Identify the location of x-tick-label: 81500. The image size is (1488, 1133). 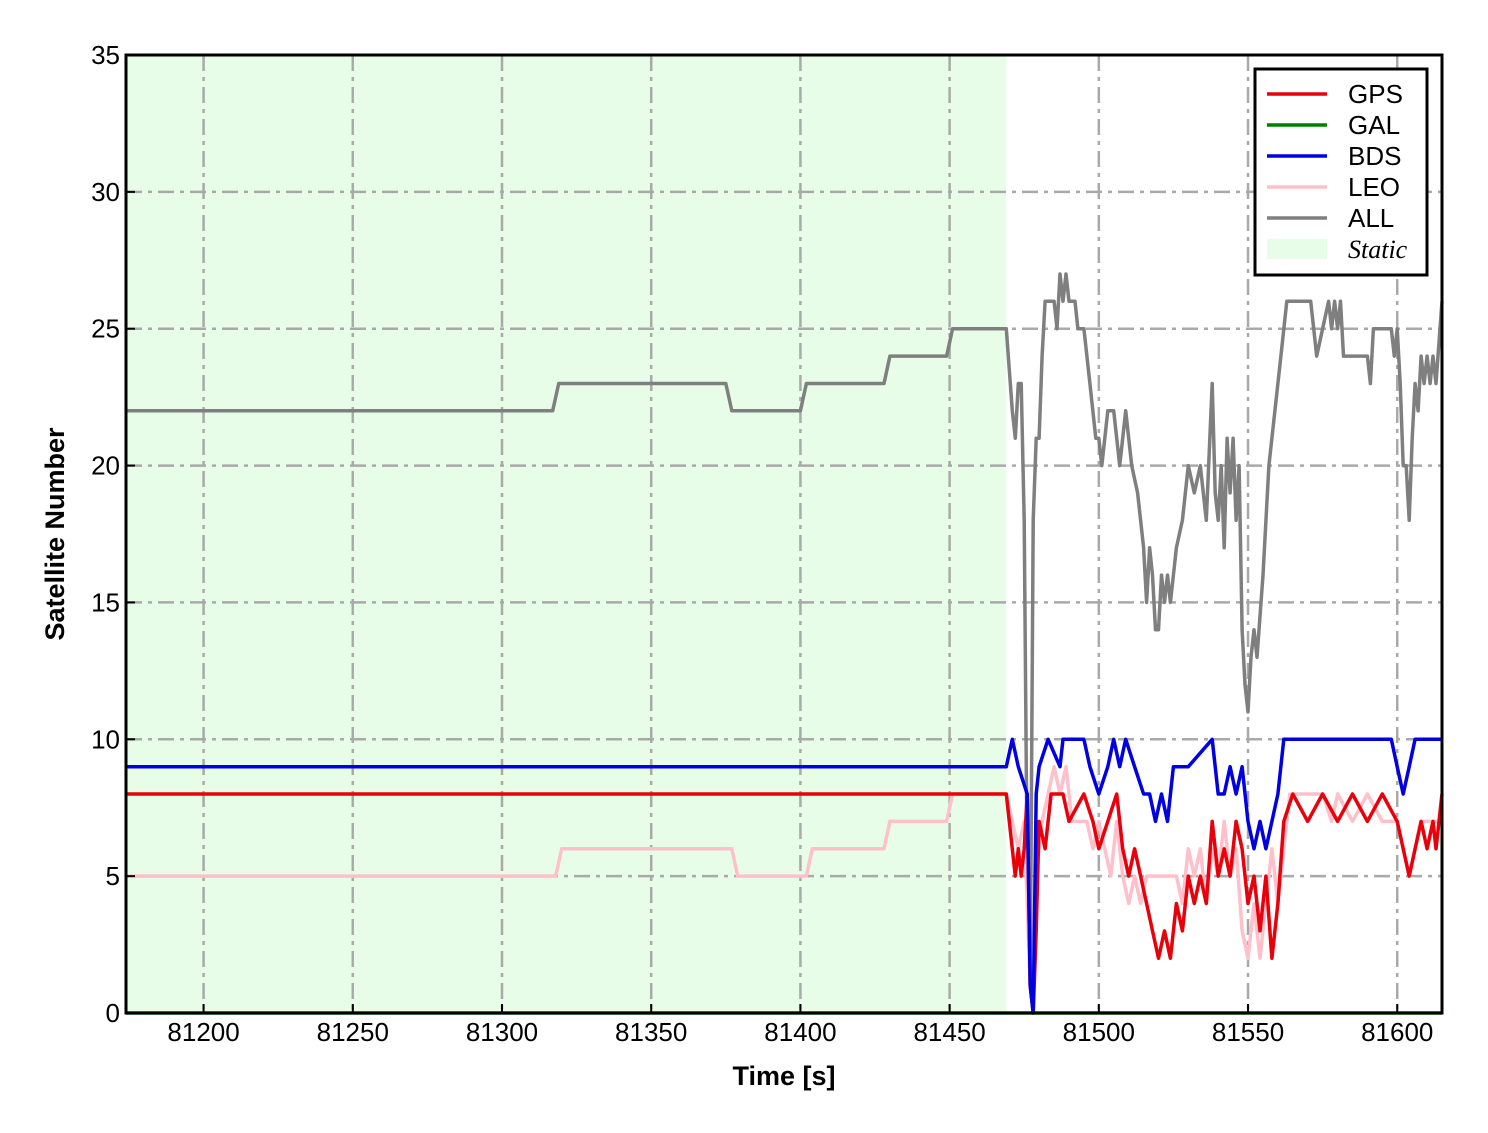
(1099, 1032).